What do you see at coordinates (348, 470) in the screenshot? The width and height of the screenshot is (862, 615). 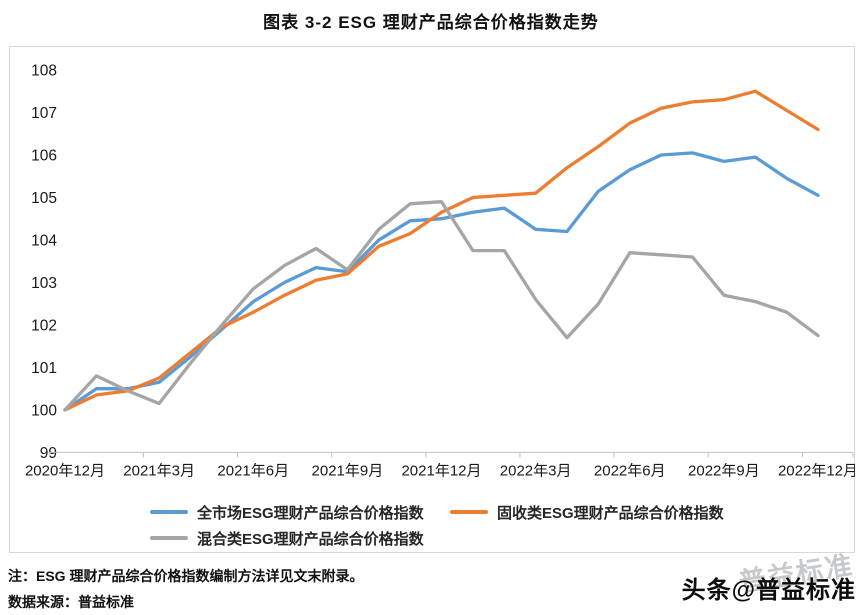 I see `x-axis-label: 2021年9月` at bounding box center [348, 470].